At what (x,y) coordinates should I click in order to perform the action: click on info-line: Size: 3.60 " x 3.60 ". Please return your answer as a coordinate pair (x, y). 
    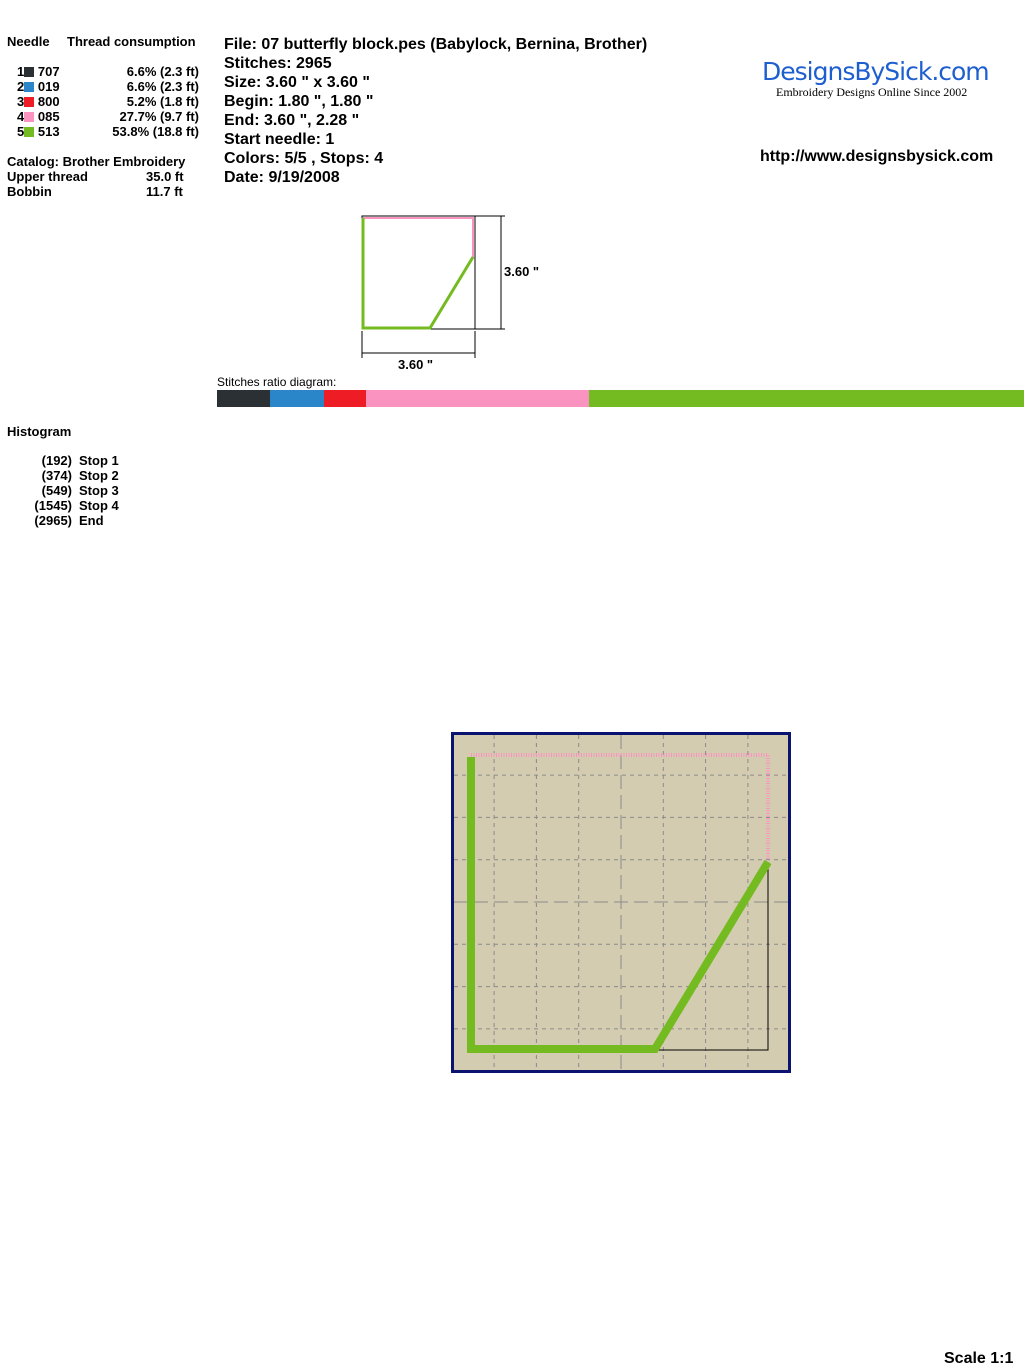
    Looking at the image, I should click on (297, 82).